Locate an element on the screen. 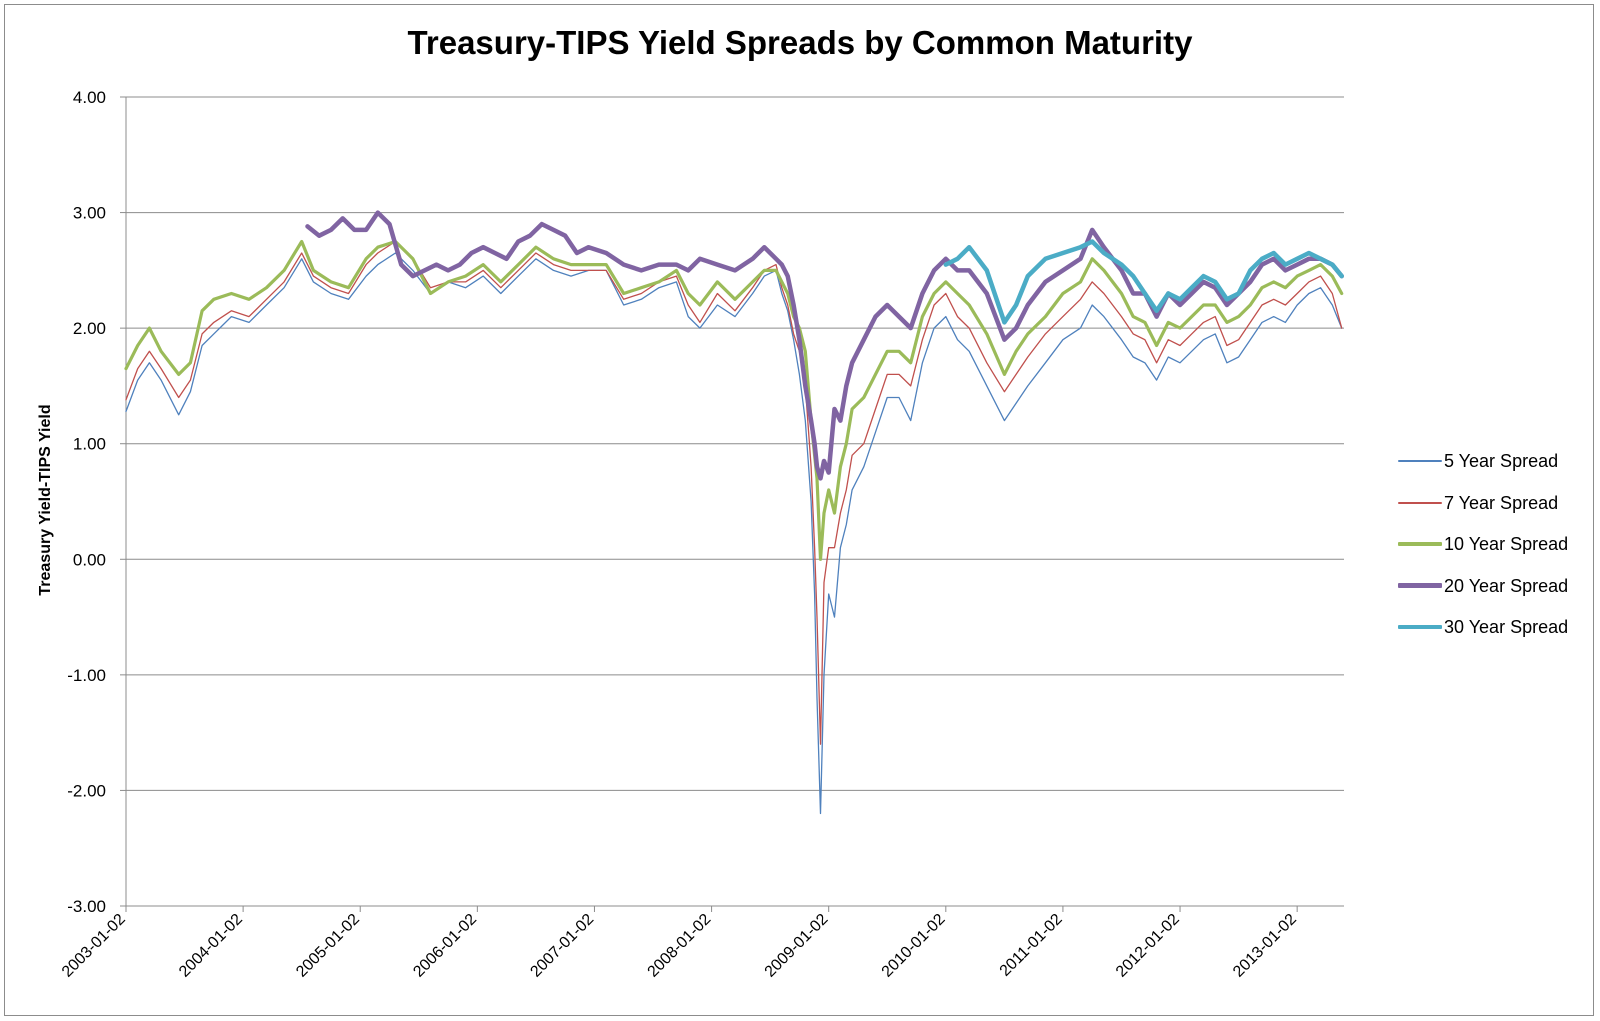 This screenshot has height=1021, width=1600. legend-item: 7 Year Spread is located at coordinates (1498, 511).